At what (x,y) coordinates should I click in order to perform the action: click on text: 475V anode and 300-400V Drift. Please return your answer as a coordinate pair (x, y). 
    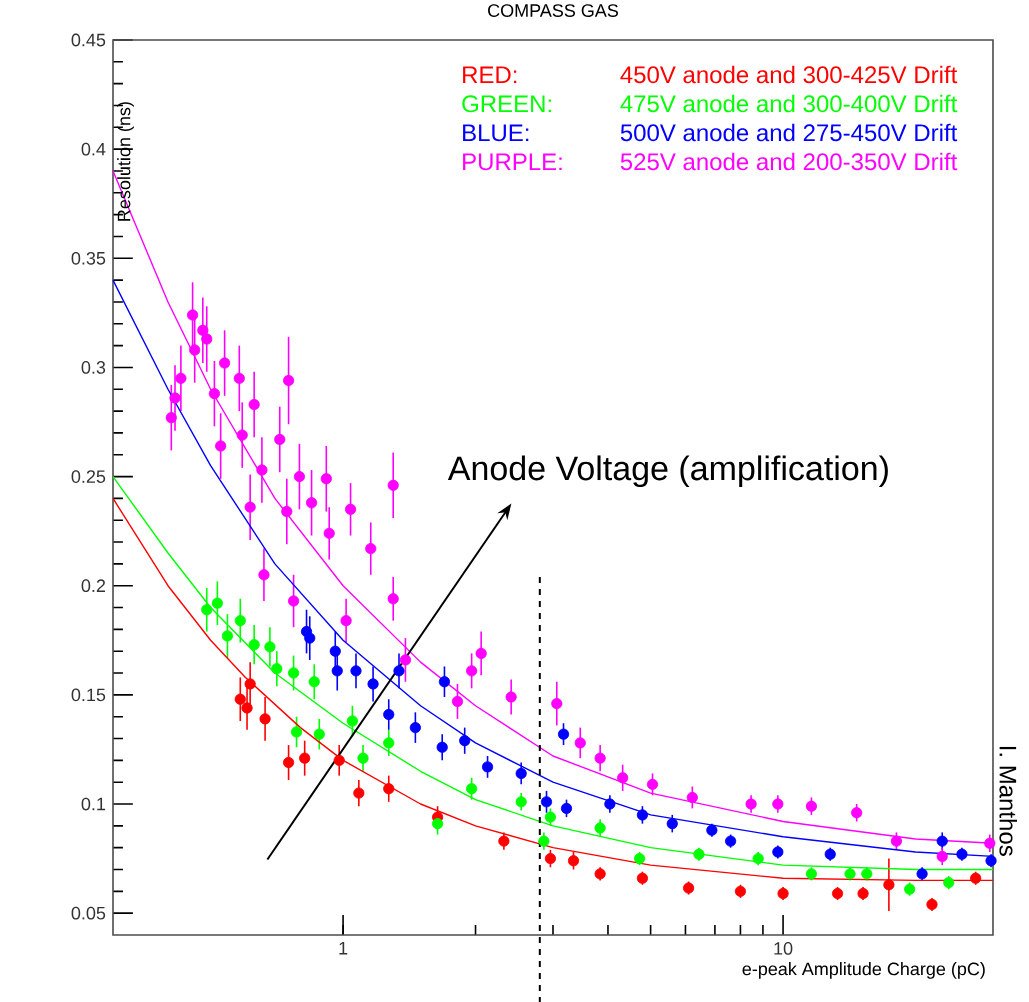
    Looking at the image, I should click on (789, 103).